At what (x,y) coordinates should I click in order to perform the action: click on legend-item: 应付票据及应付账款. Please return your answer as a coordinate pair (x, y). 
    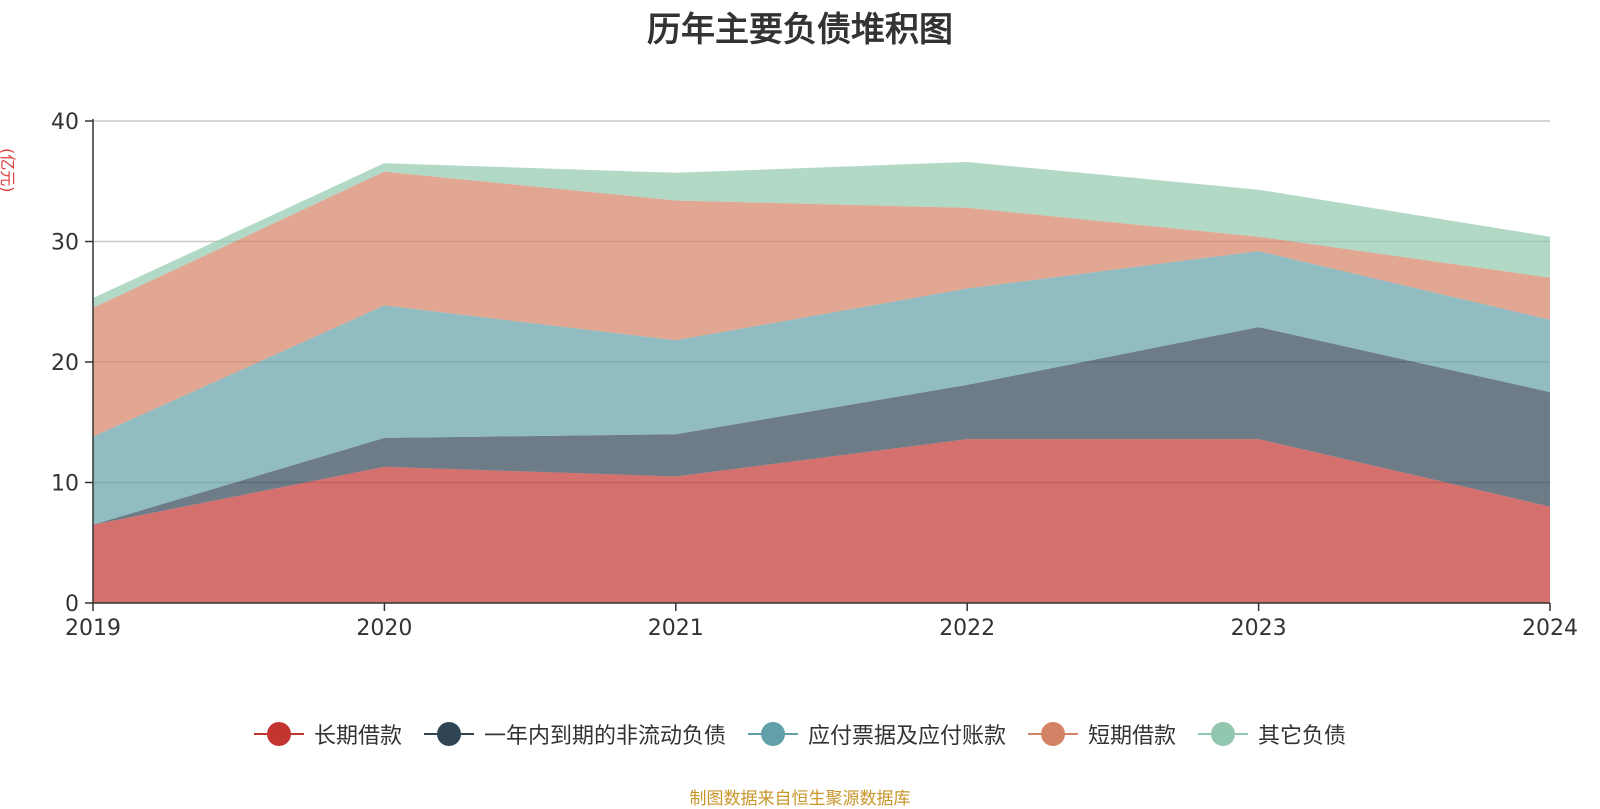
    Looking at the image, I should click on (876, 734).